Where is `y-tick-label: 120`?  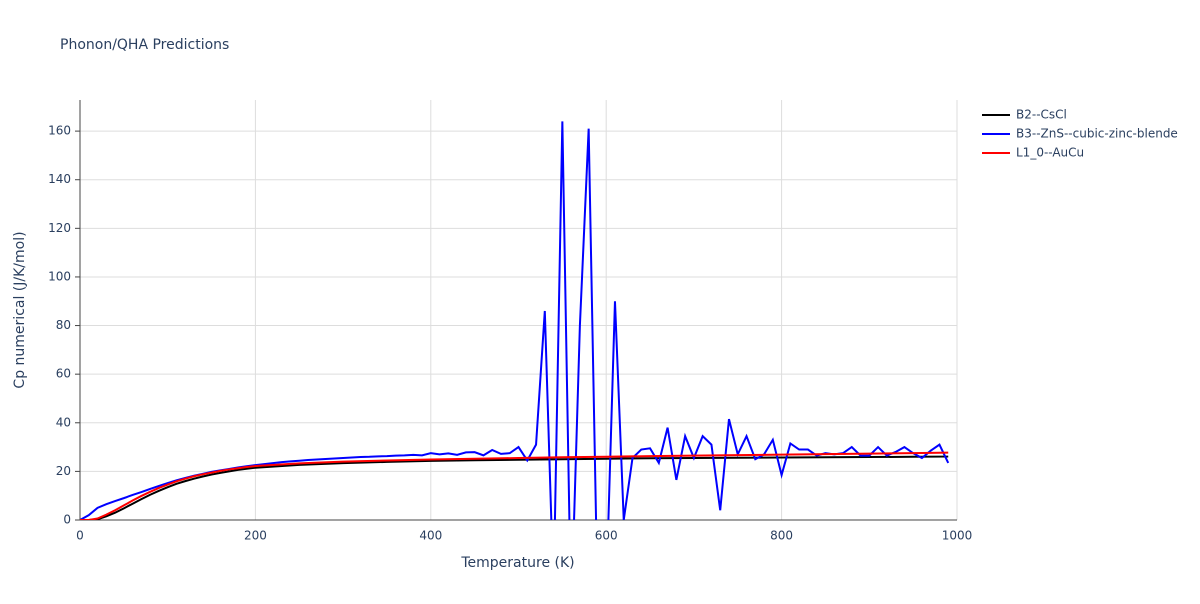
y-tick-label: 120 is located at coordinates (59, 228).